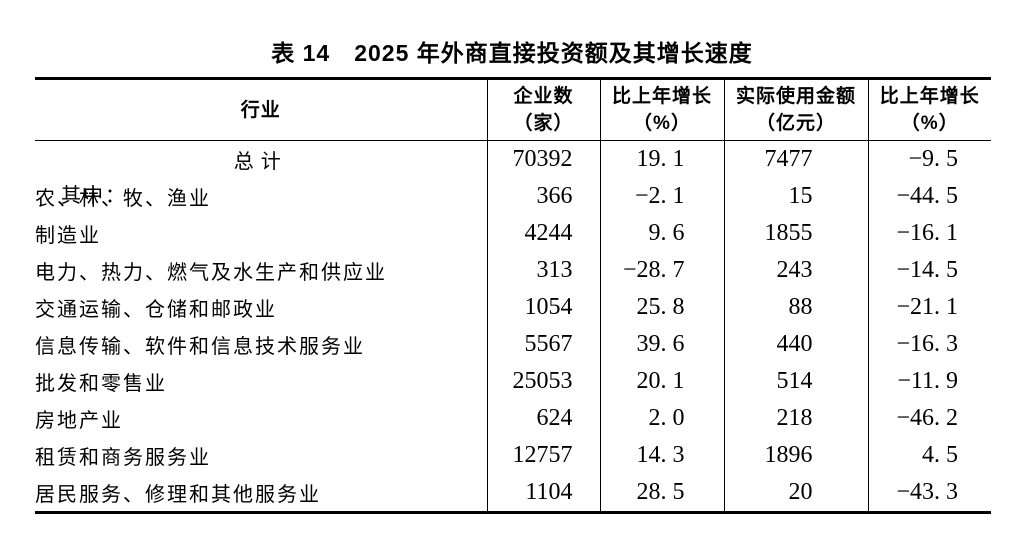 Image resolution: width=1024 pixels, height=553 pixels. I want to click on amount-growth-cell: −16. 3, so click(929, 344).